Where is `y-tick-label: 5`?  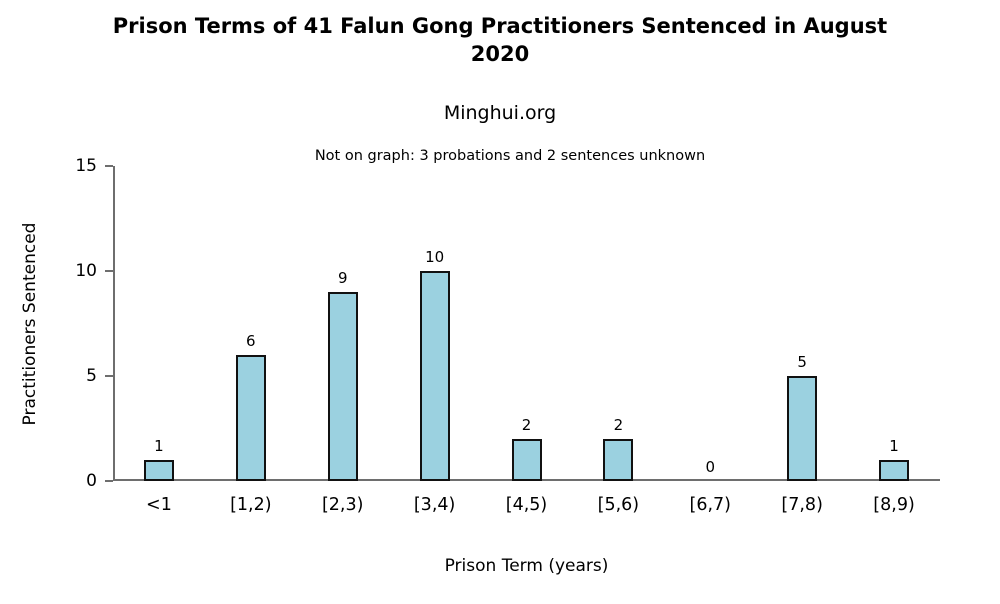
y-tick-label: 5 is located at coordinates (91, 376).